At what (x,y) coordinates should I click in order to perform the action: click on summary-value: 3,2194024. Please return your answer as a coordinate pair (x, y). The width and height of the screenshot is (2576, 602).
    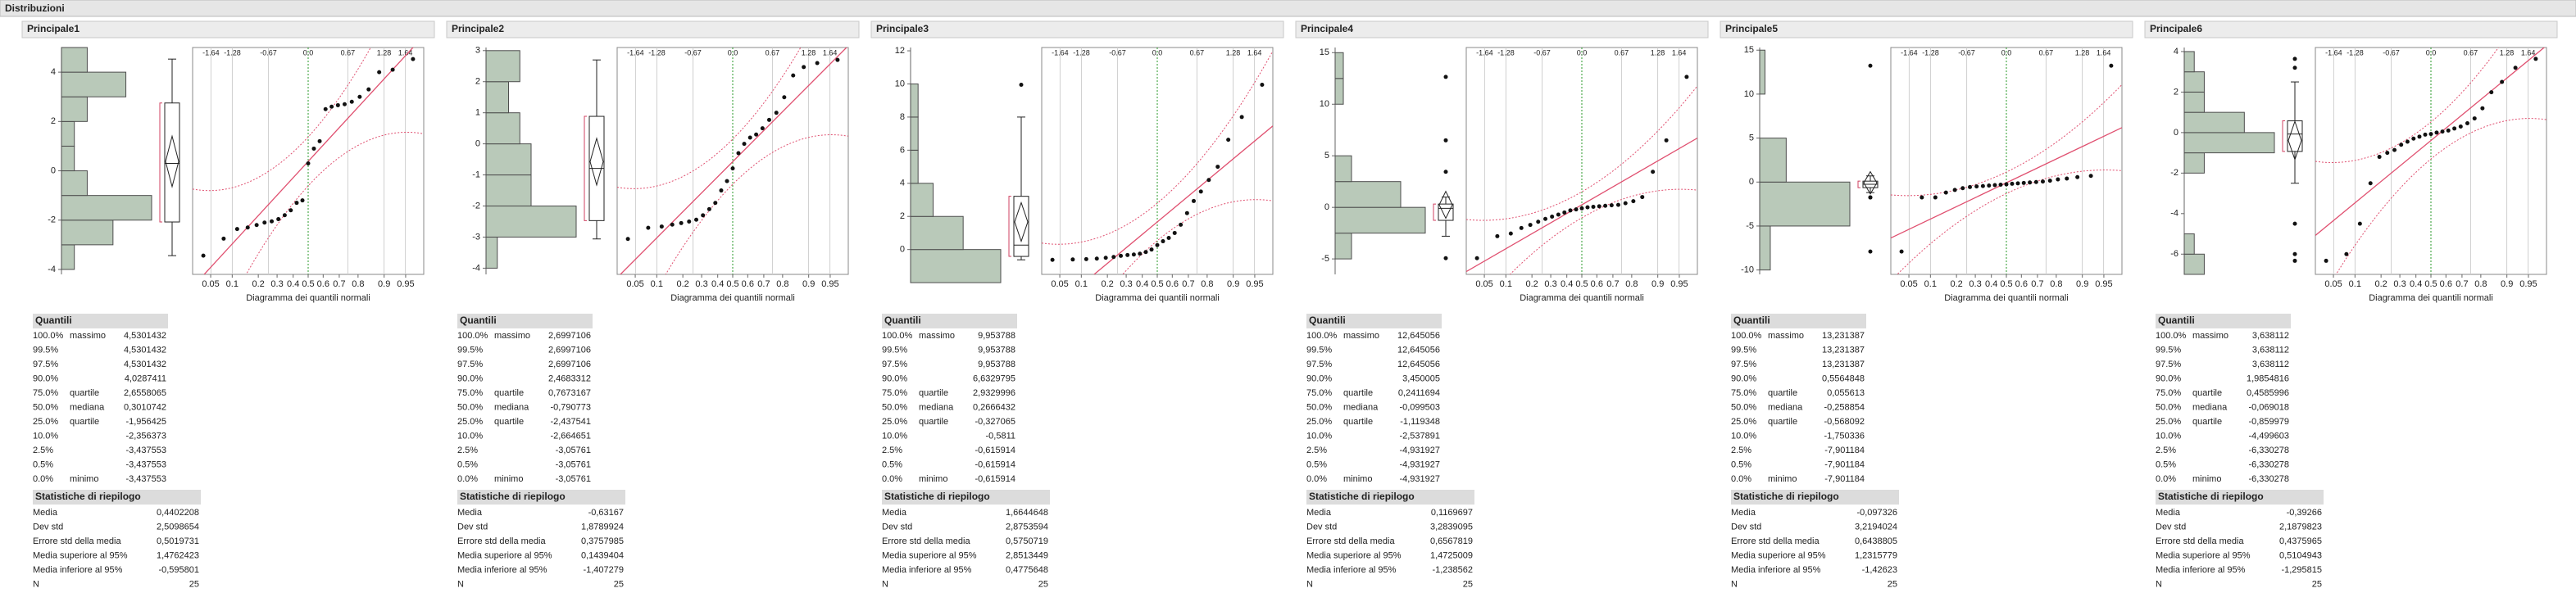
    Looking at the image, I should click on (1876, 527).